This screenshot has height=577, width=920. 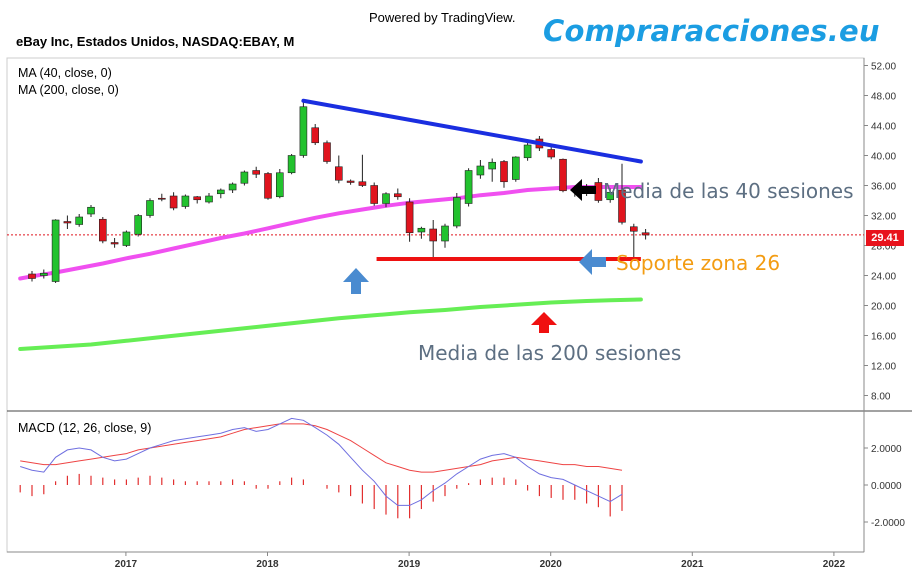 I want to click on annotation-ma40: Media de las 40 sesiones, so click(x=728, y=191).